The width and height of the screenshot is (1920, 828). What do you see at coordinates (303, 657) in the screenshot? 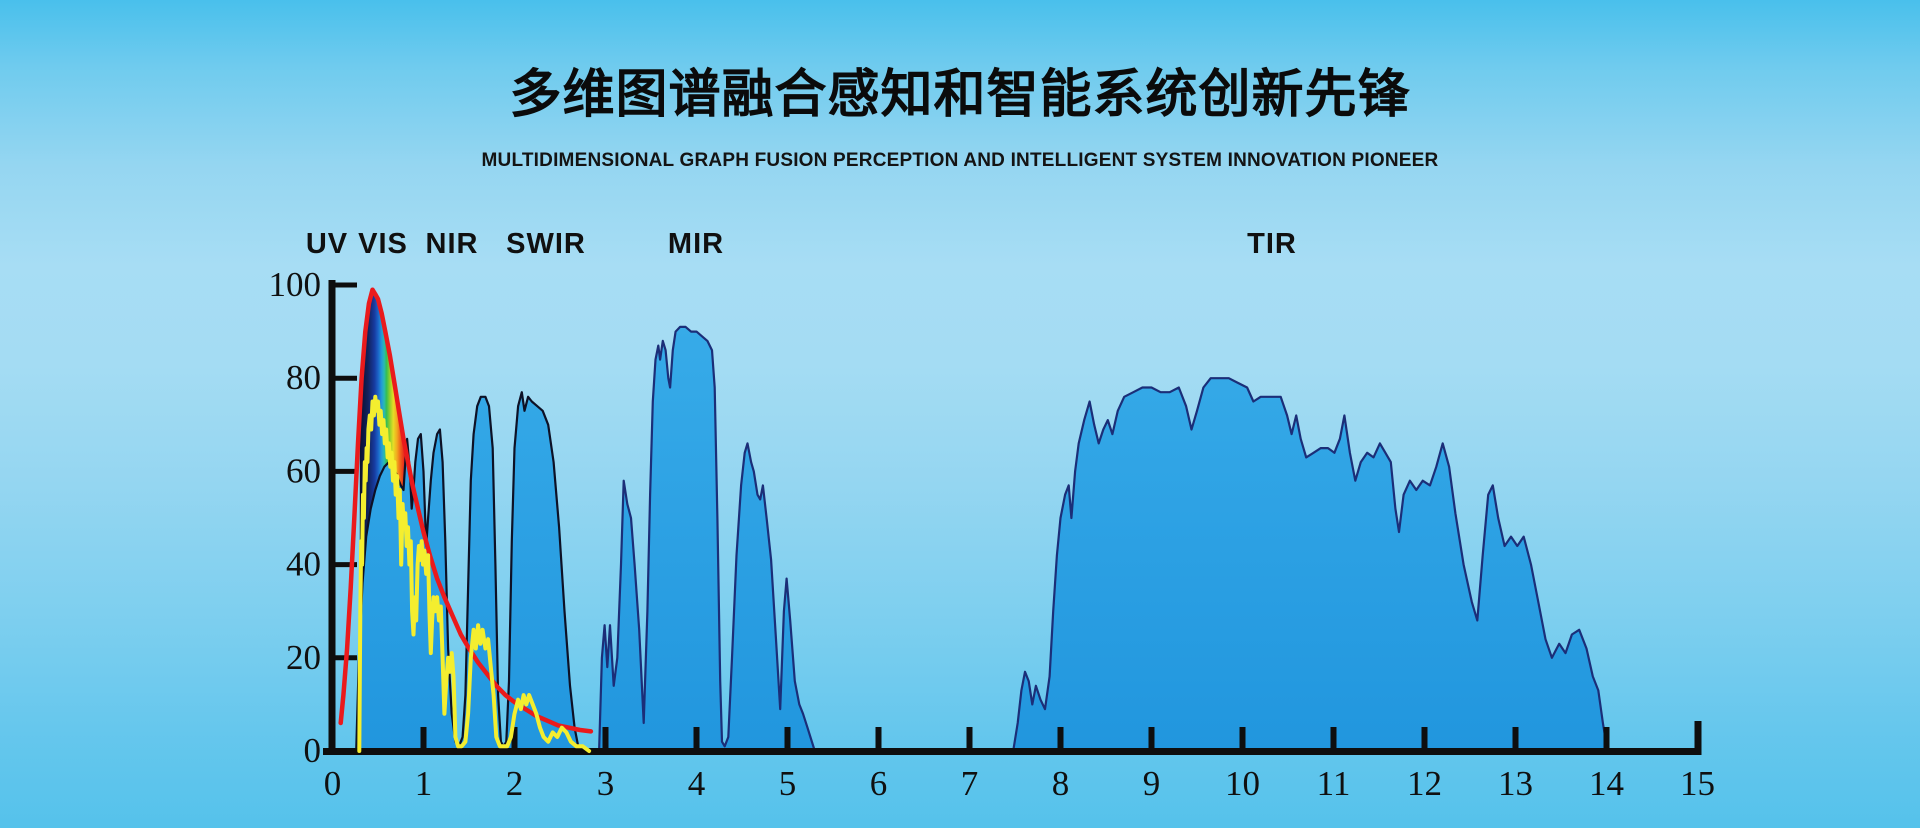
I see `y-tick-label-20: 20` at bounding box center [303, 657].